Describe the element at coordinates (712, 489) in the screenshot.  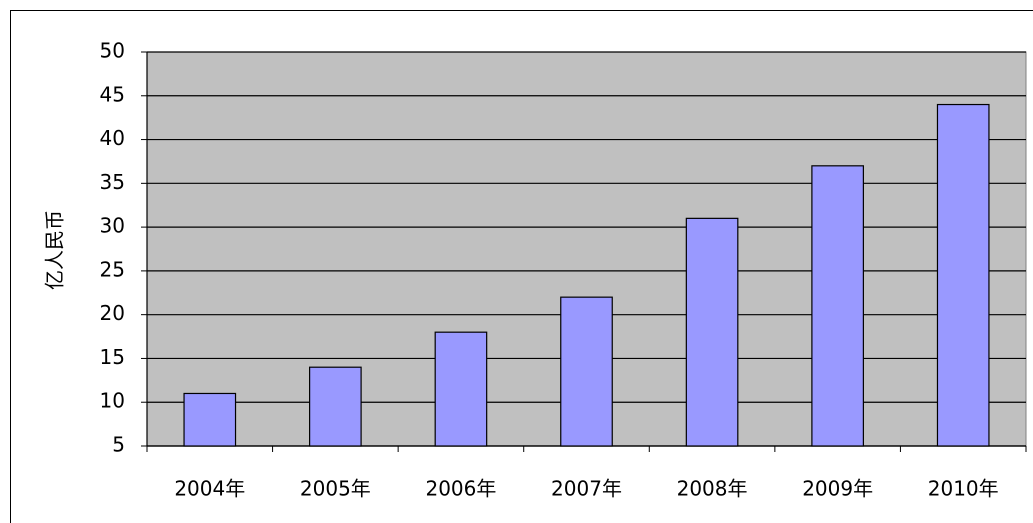
I see `x-tick-label: 2008年` at that location.